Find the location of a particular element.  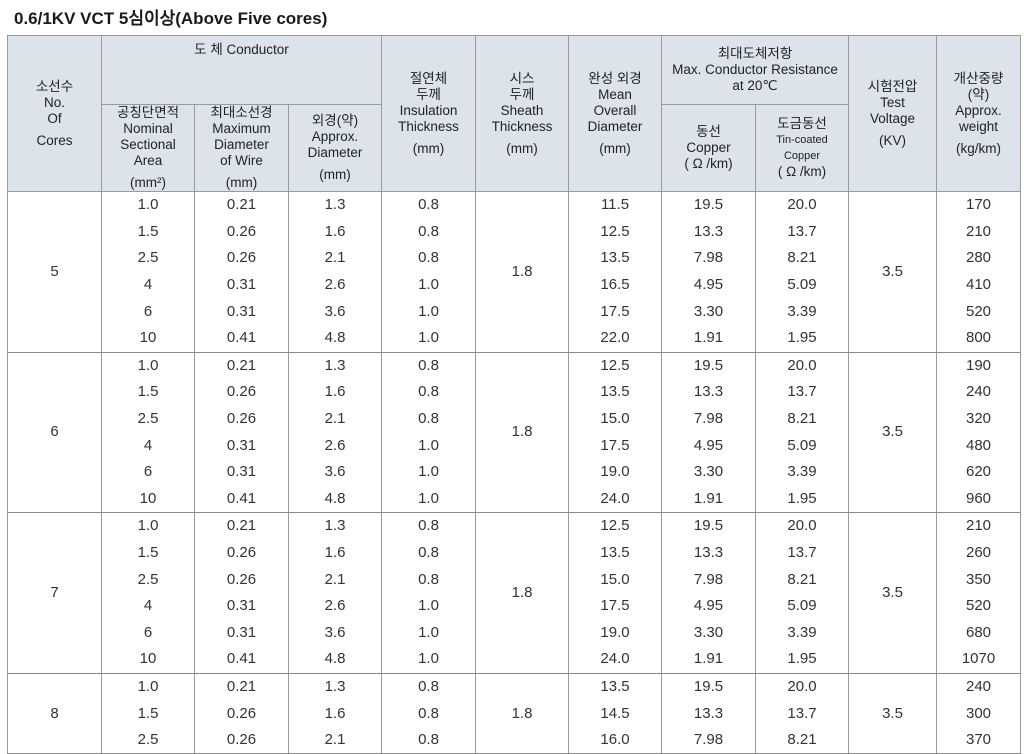

header-line: 완성 외경 is located at coordinates (615, 78).